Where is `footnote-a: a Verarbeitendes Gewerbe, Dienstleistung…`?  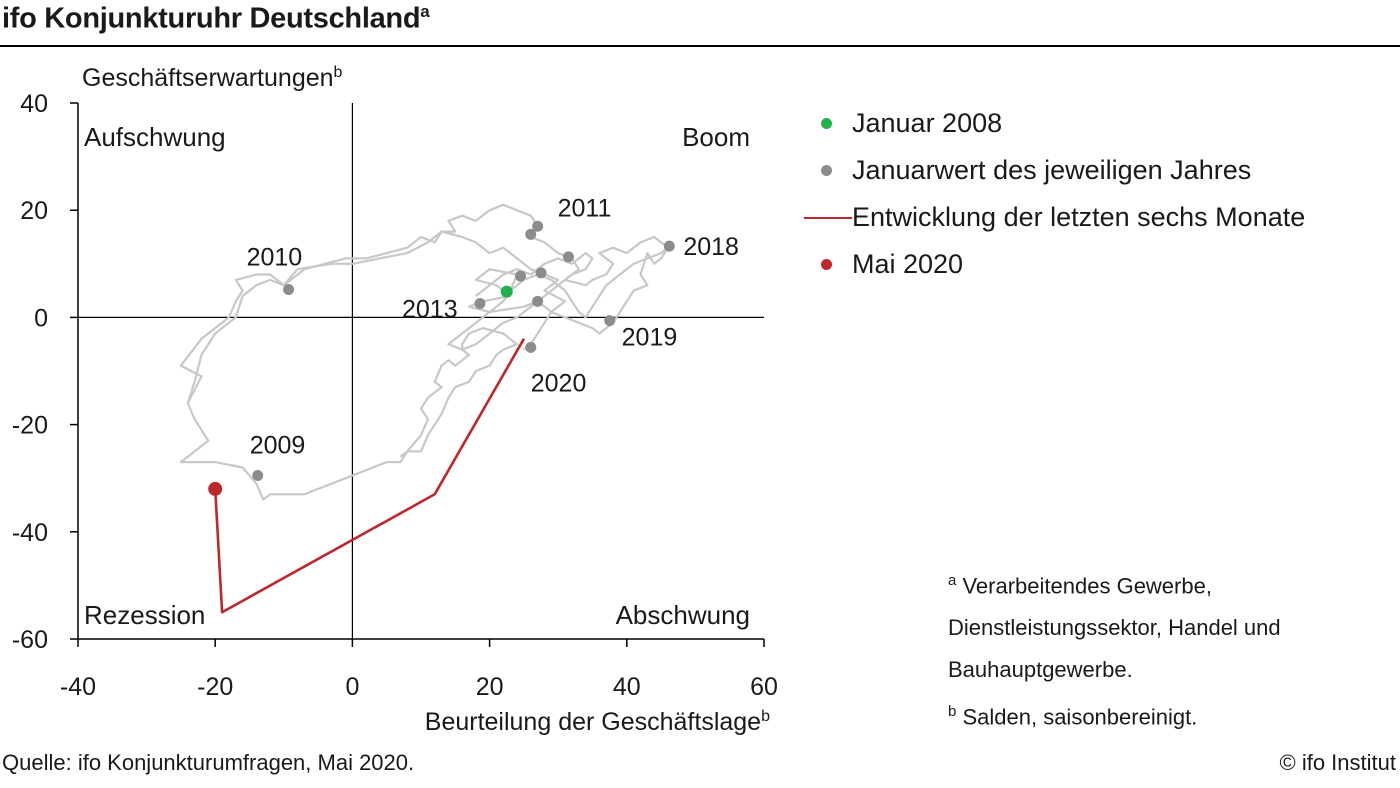 footnote-a: a Verarbeitendes Gewerbe, Dienstleistung… is located at coordinates (1114, 627).